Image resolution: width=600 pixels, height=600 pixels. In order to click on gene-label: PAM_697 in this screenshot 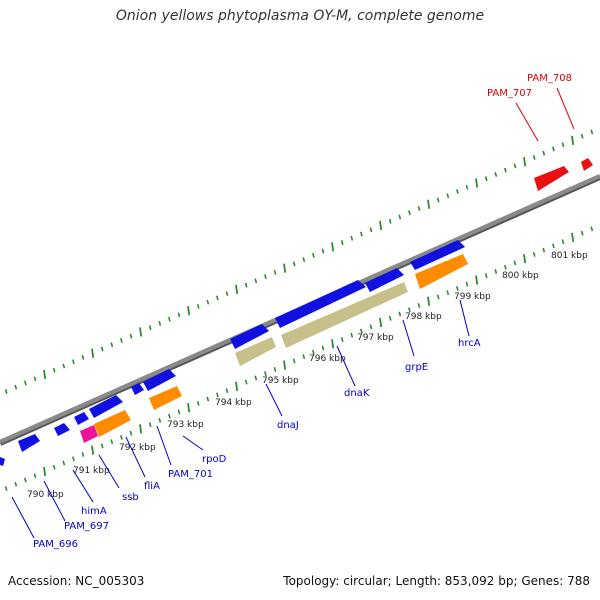, I will do `click(86, 526)`.